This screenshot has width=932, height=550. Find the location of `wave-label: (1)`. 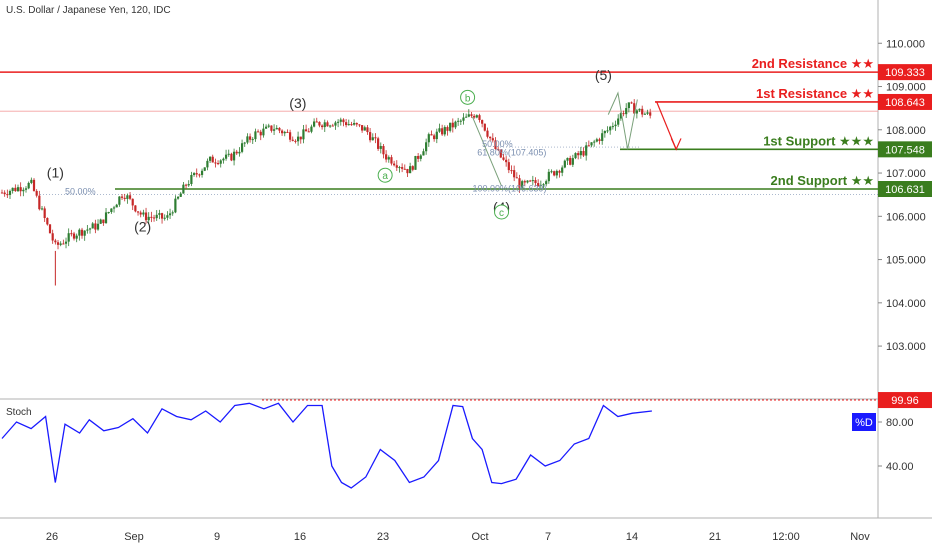

wave-label: (1) is located at coordinates (55, 172).